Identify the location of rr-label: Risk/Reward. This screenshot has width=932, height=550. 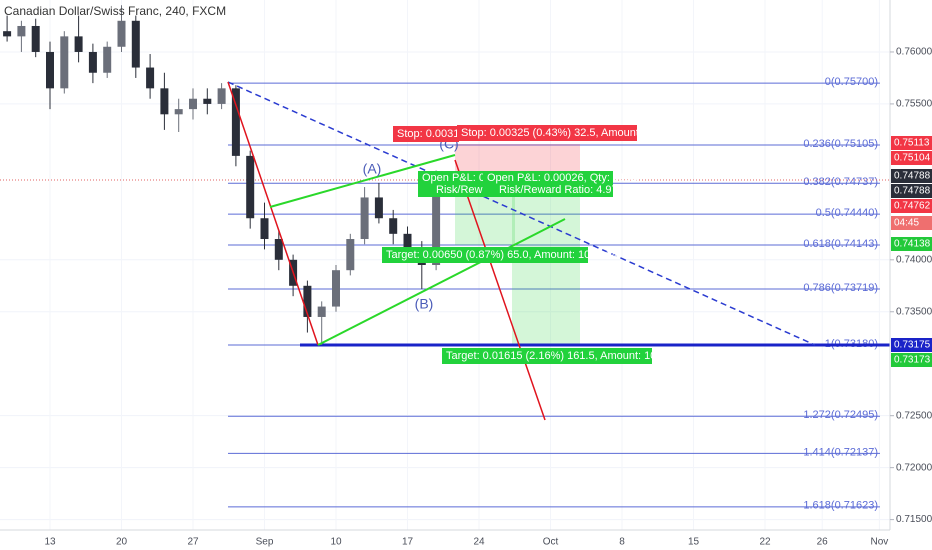
(467, 190).